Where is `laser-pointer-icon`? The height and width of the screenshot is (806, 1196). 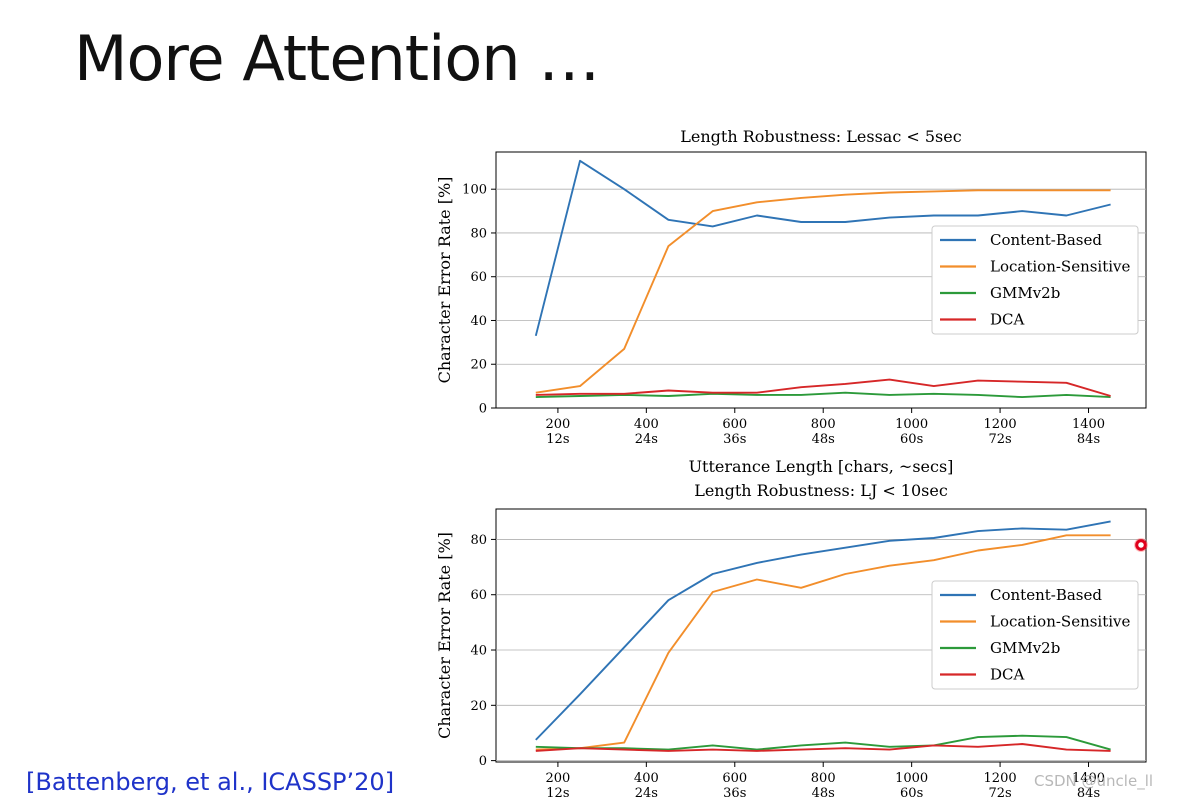 laser-pointer-icon is located at coordinates (1141, 545).